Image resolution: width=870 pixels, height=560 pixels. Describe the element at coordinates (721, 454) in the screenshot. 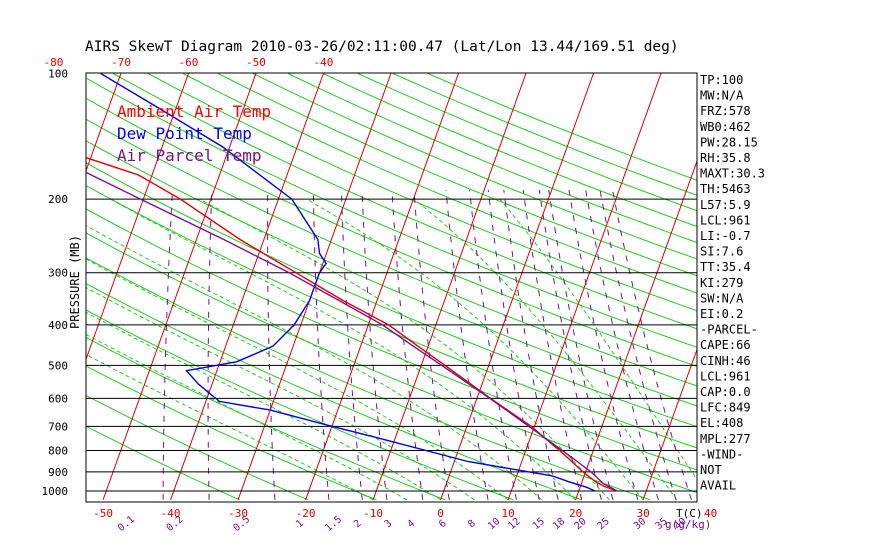

I see `index-item: -WIND-` at that location.